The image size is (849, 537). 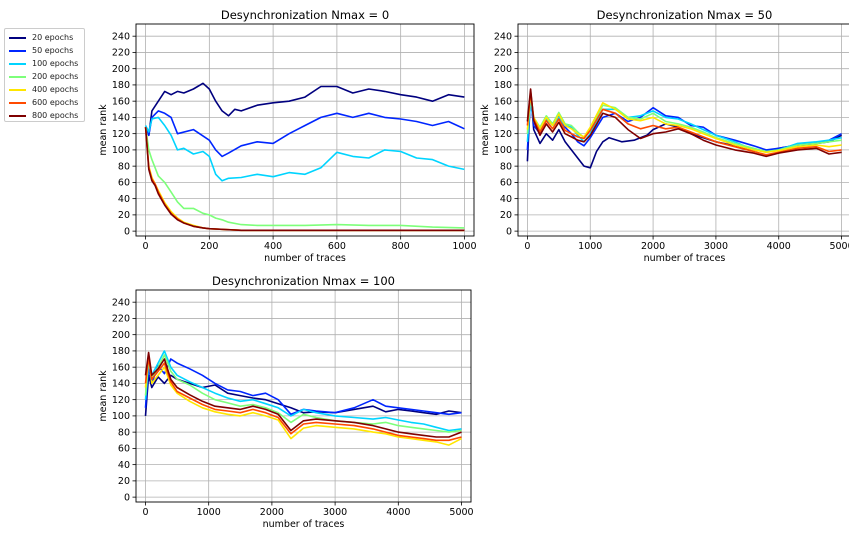 I want to click on legend-entry: 600 epochs, so click(x=46, y=102).